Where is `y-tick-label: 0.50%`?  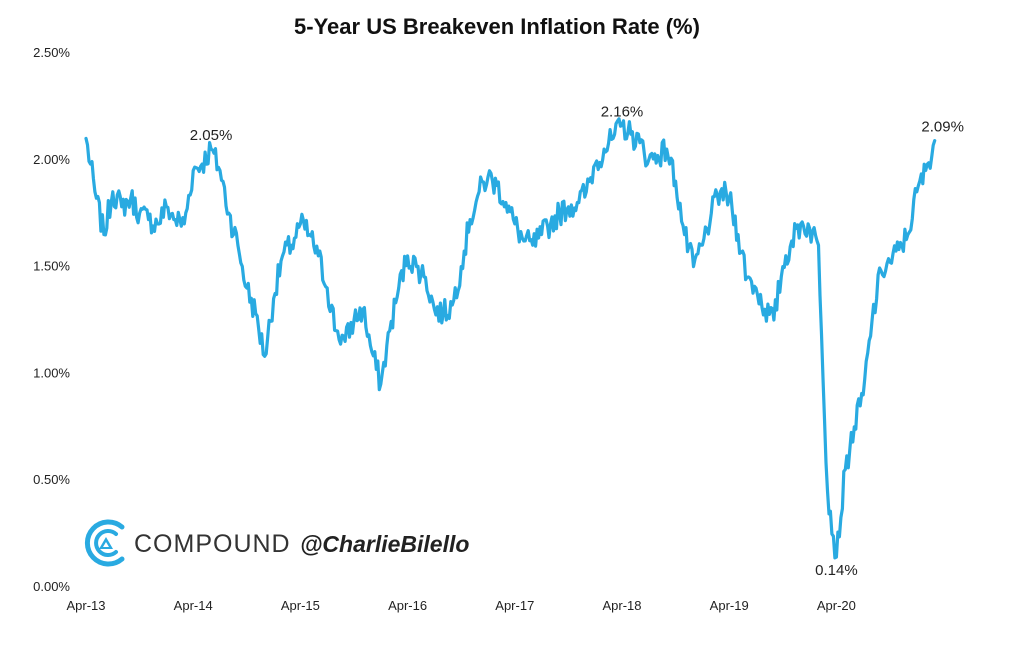 y-tick-label: 0.50% is located at coordinates (51, 479).